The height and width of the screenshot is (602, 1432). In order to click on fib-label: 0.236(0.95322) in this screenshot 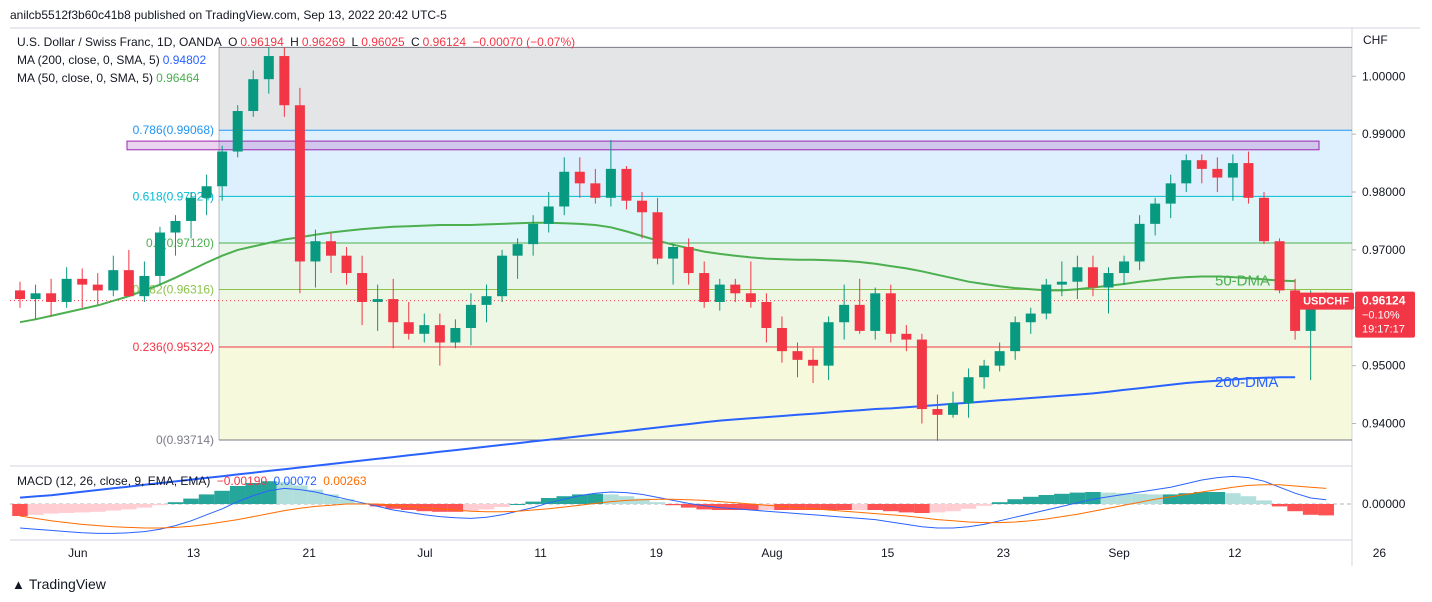, I will do `click(173, 347)`.